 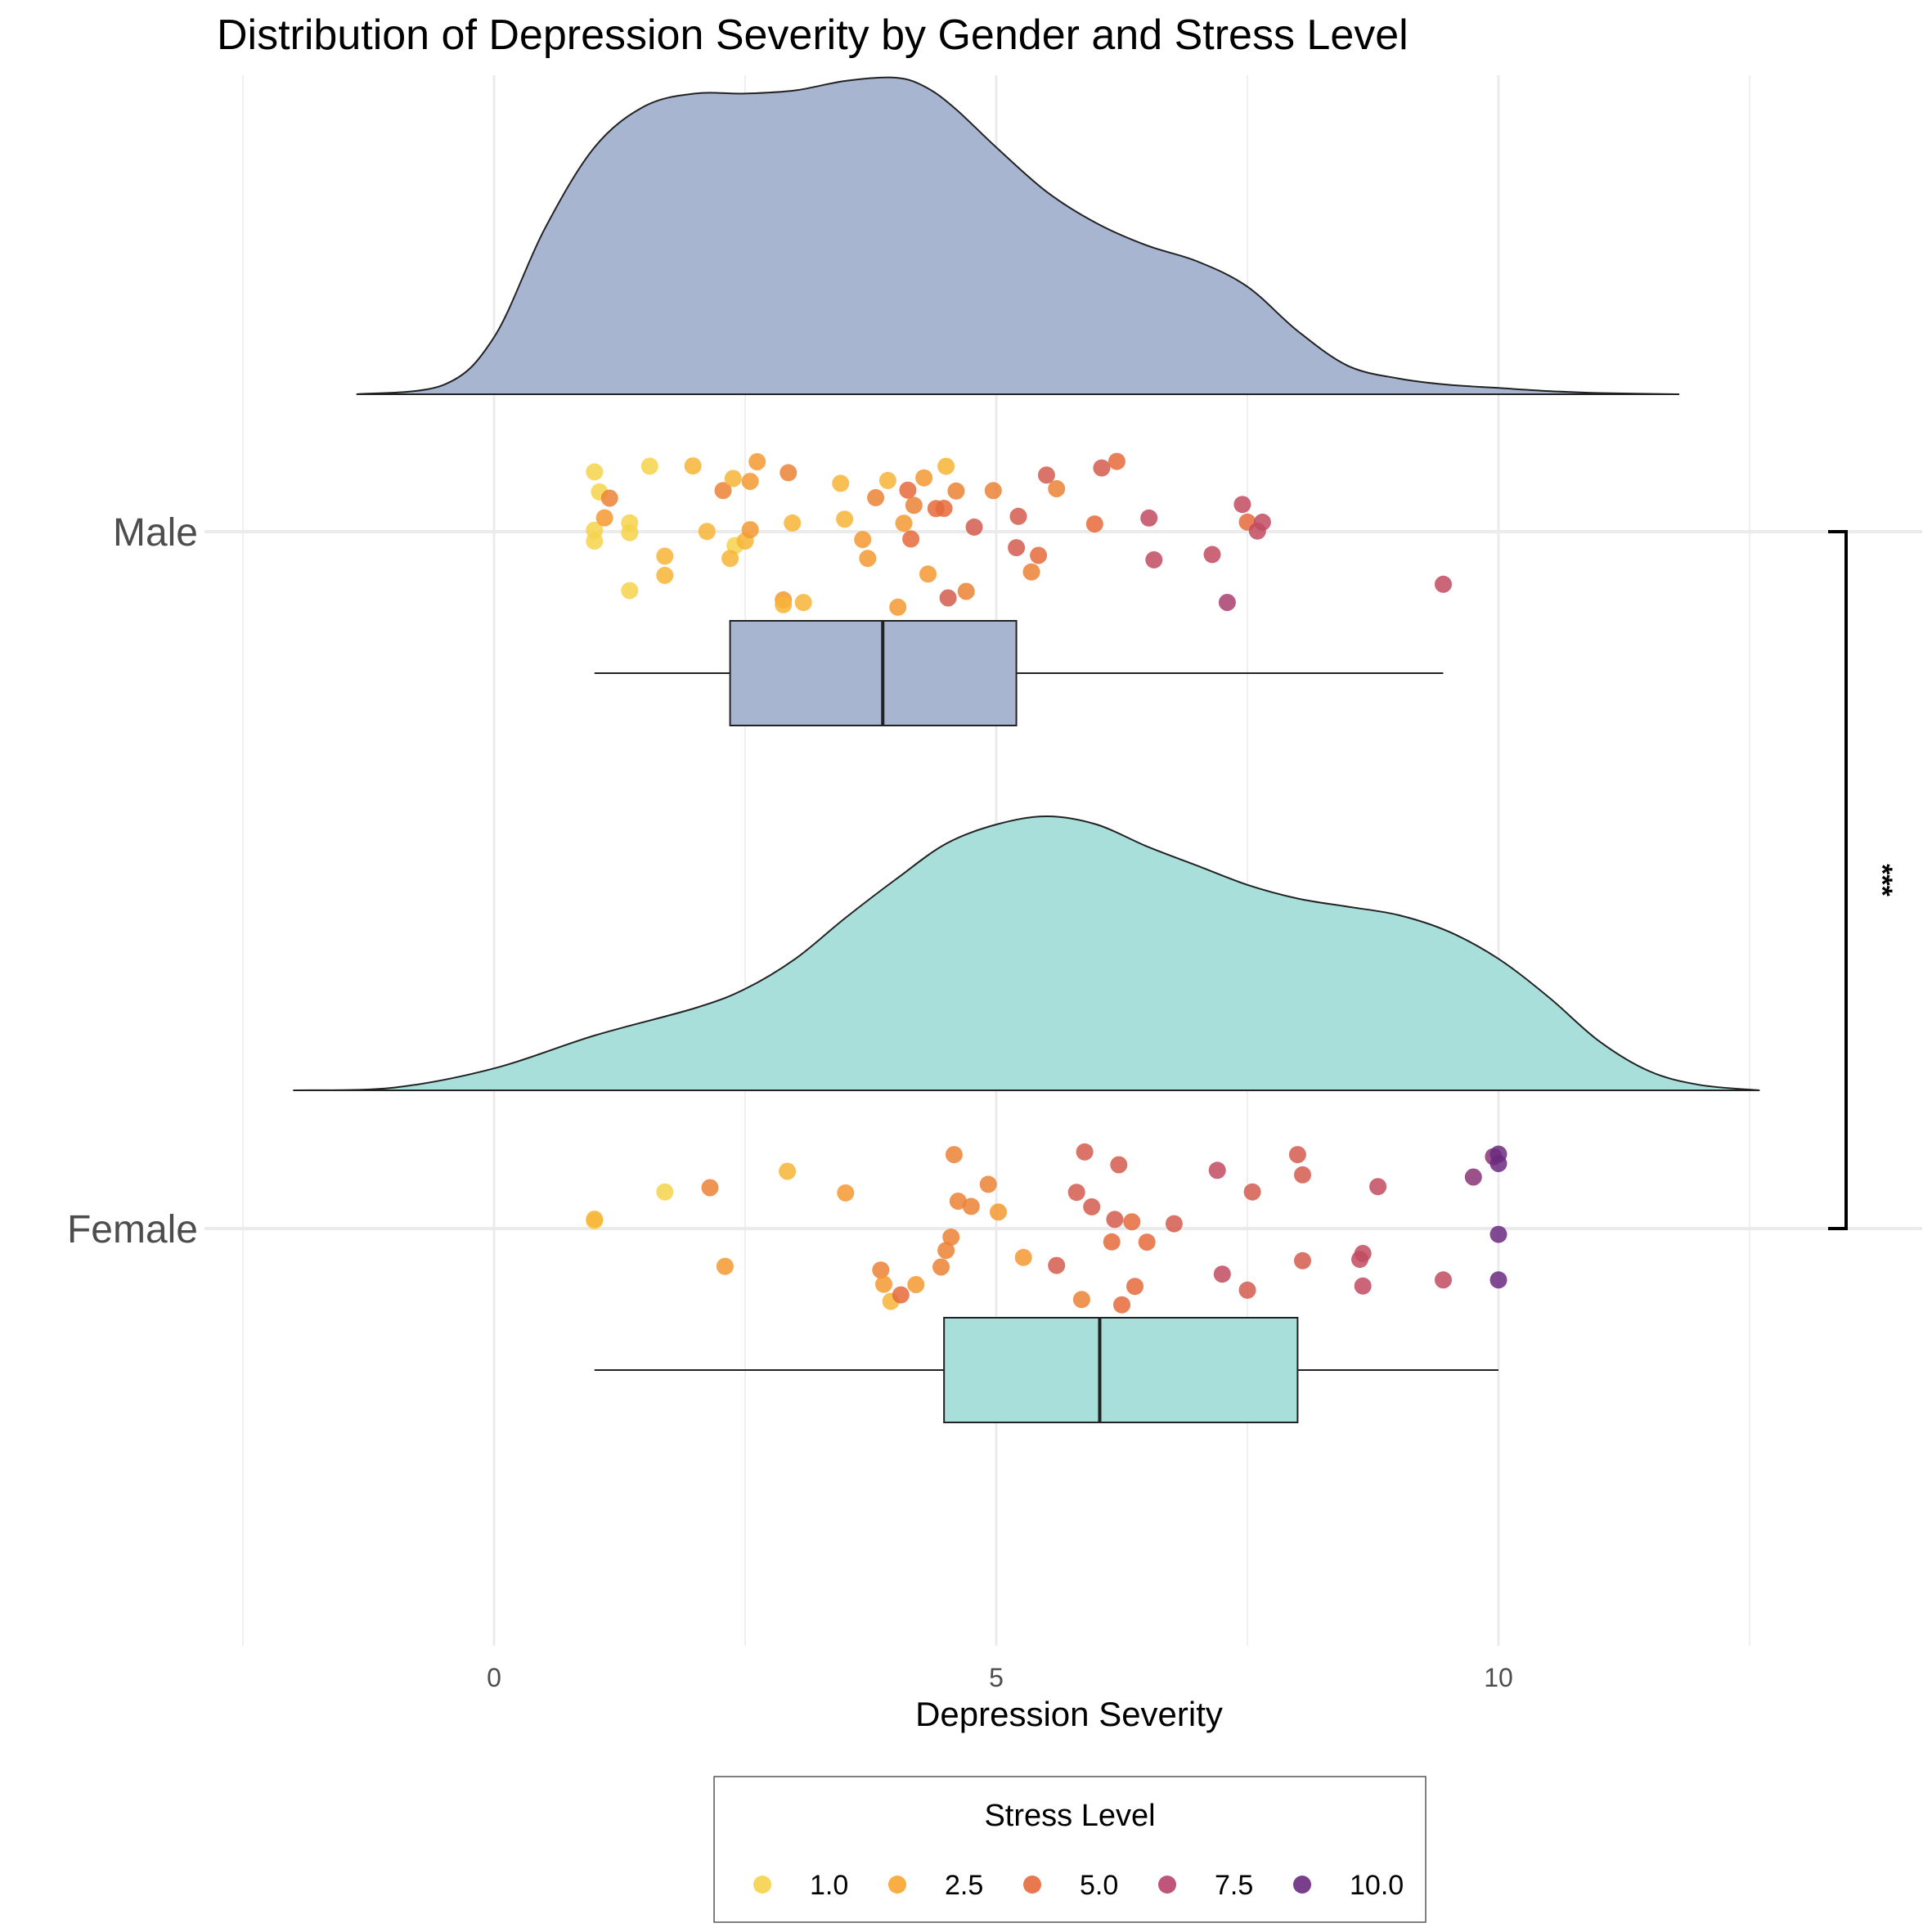 What do you see at coordinates (132, 881) in the screenshot?
I see `y-axis-ticks: Male Female` at bounding box center [132, 881].